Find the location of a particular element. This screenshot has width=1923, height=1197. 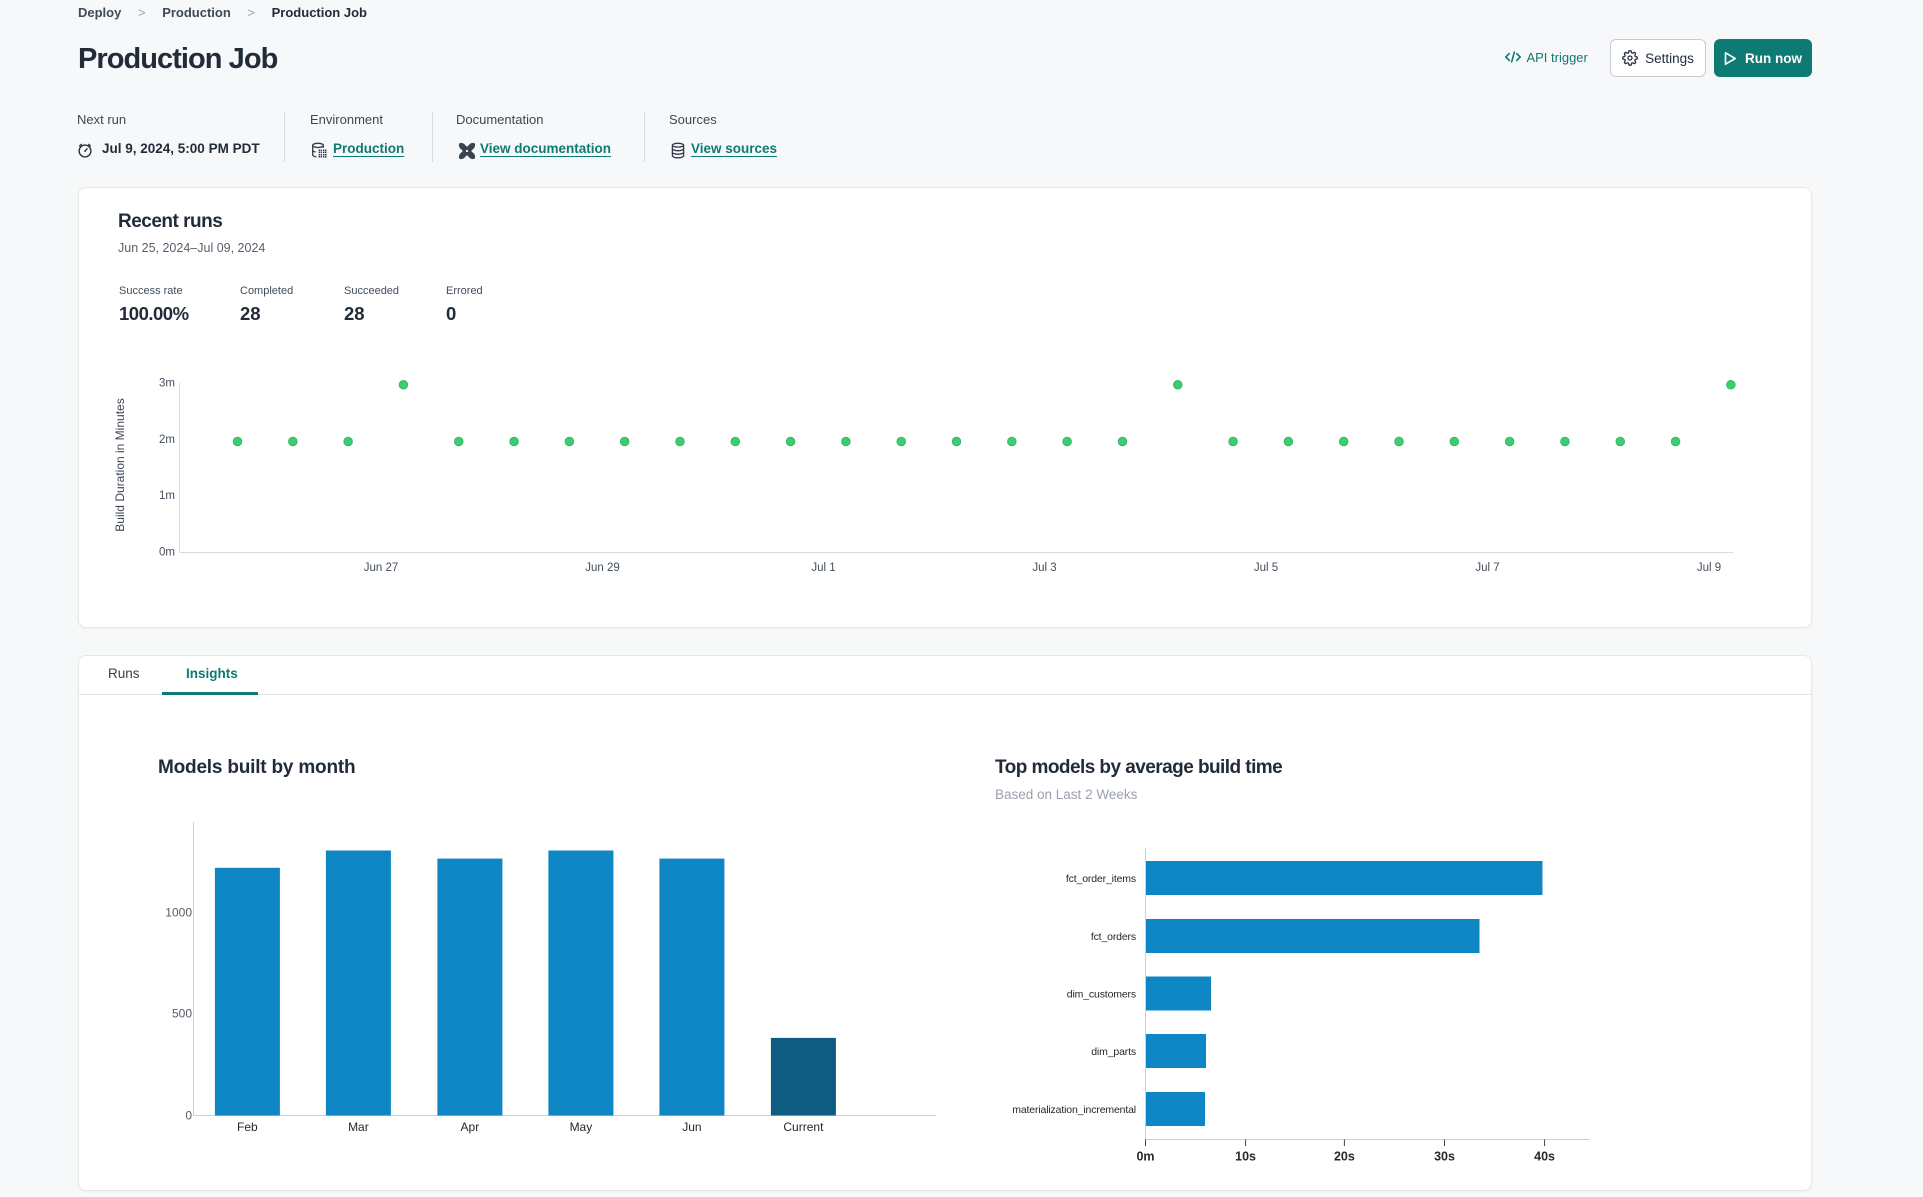

svg-text: Apr is located at coordinates (470, 1127).